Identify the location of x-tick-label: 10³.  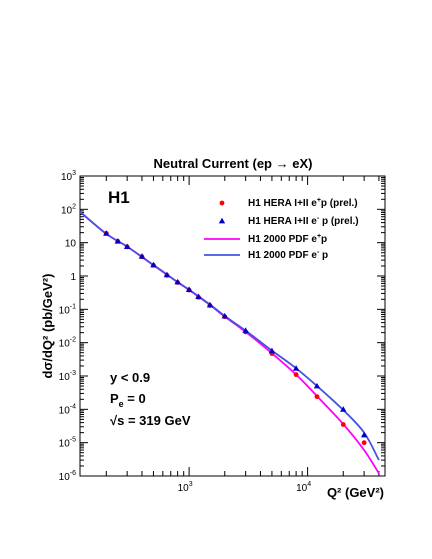
(185, 487).